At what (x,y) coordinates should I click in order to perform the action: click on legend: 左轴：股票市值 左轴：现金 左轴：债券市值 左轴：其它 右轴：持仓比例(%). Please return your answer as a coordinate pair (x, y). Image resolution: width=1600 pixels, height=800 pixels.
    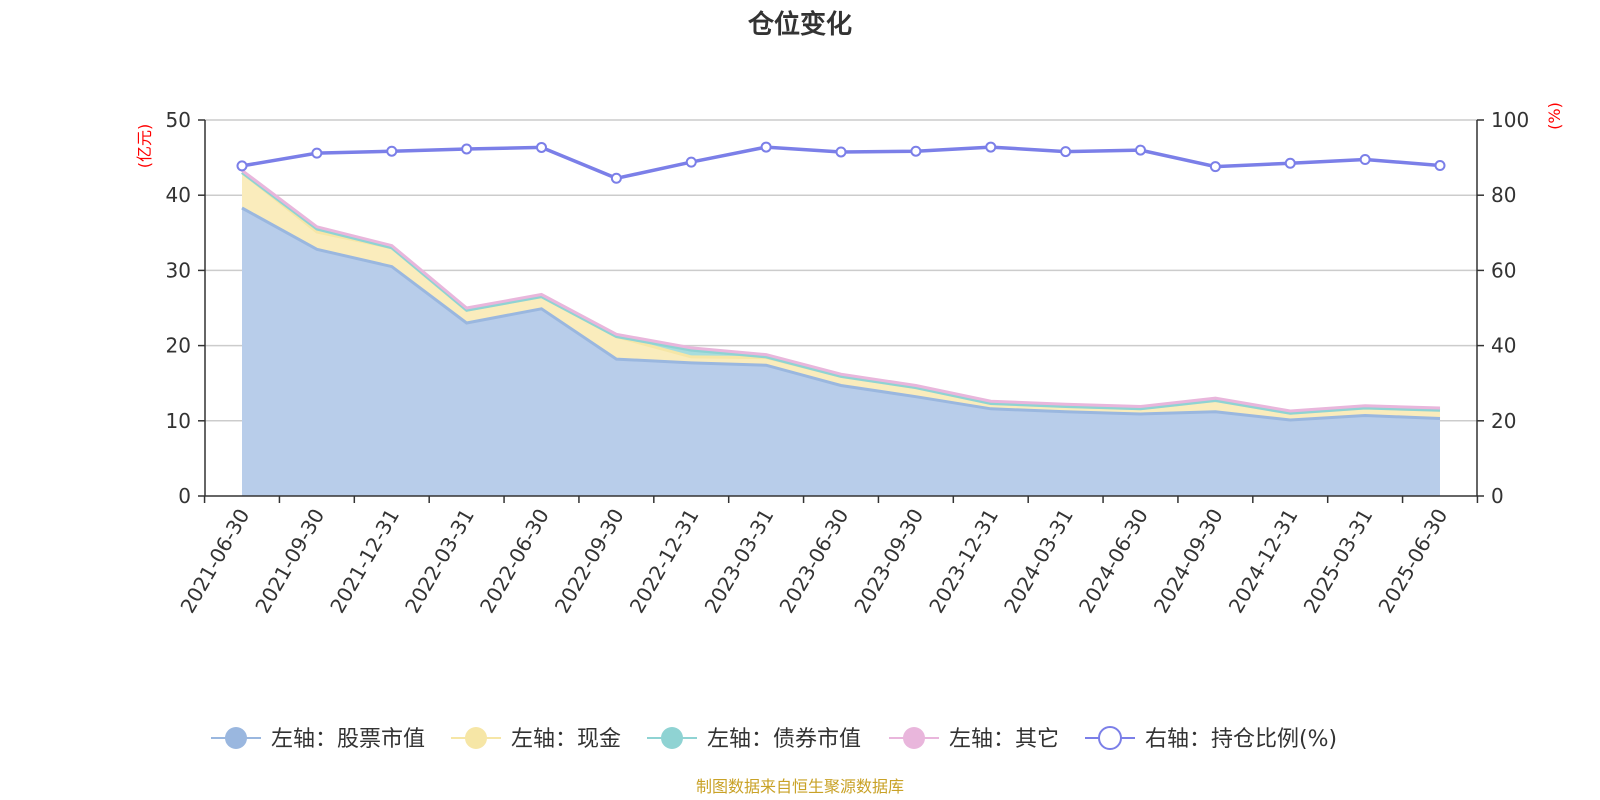
    Looking at the image, I should click on (774, 739).